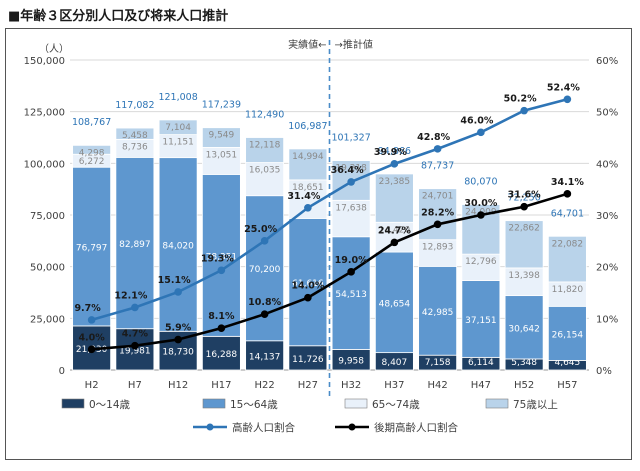  I want to click on bar-value-label: 19,981, so click(135, 351).